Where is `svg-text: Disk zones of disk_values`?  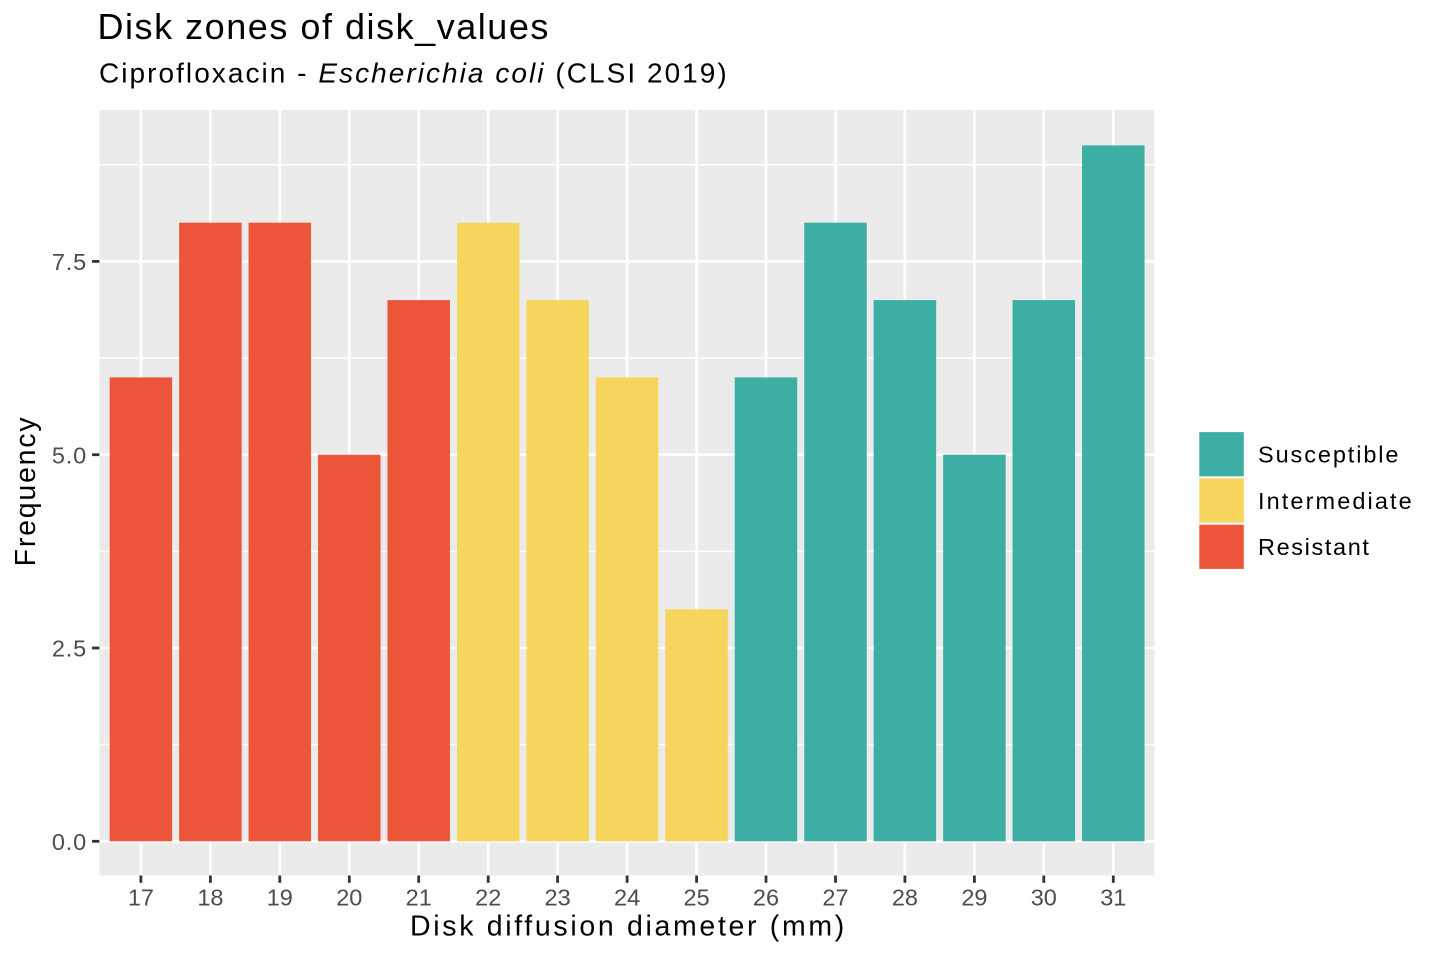
svg-text: Disk zones of disk_values is located at coordinates (324, 26).